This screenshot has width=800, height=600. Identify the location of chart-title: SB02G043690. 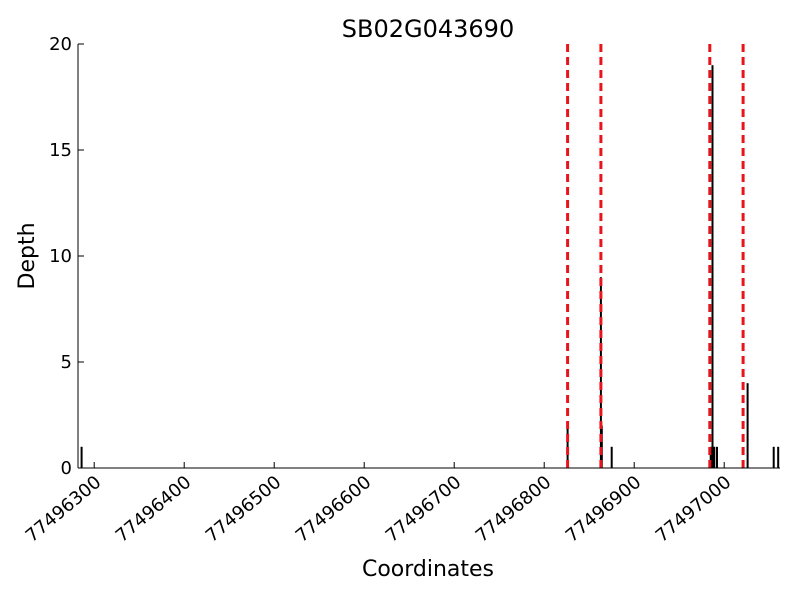
(428, 29).